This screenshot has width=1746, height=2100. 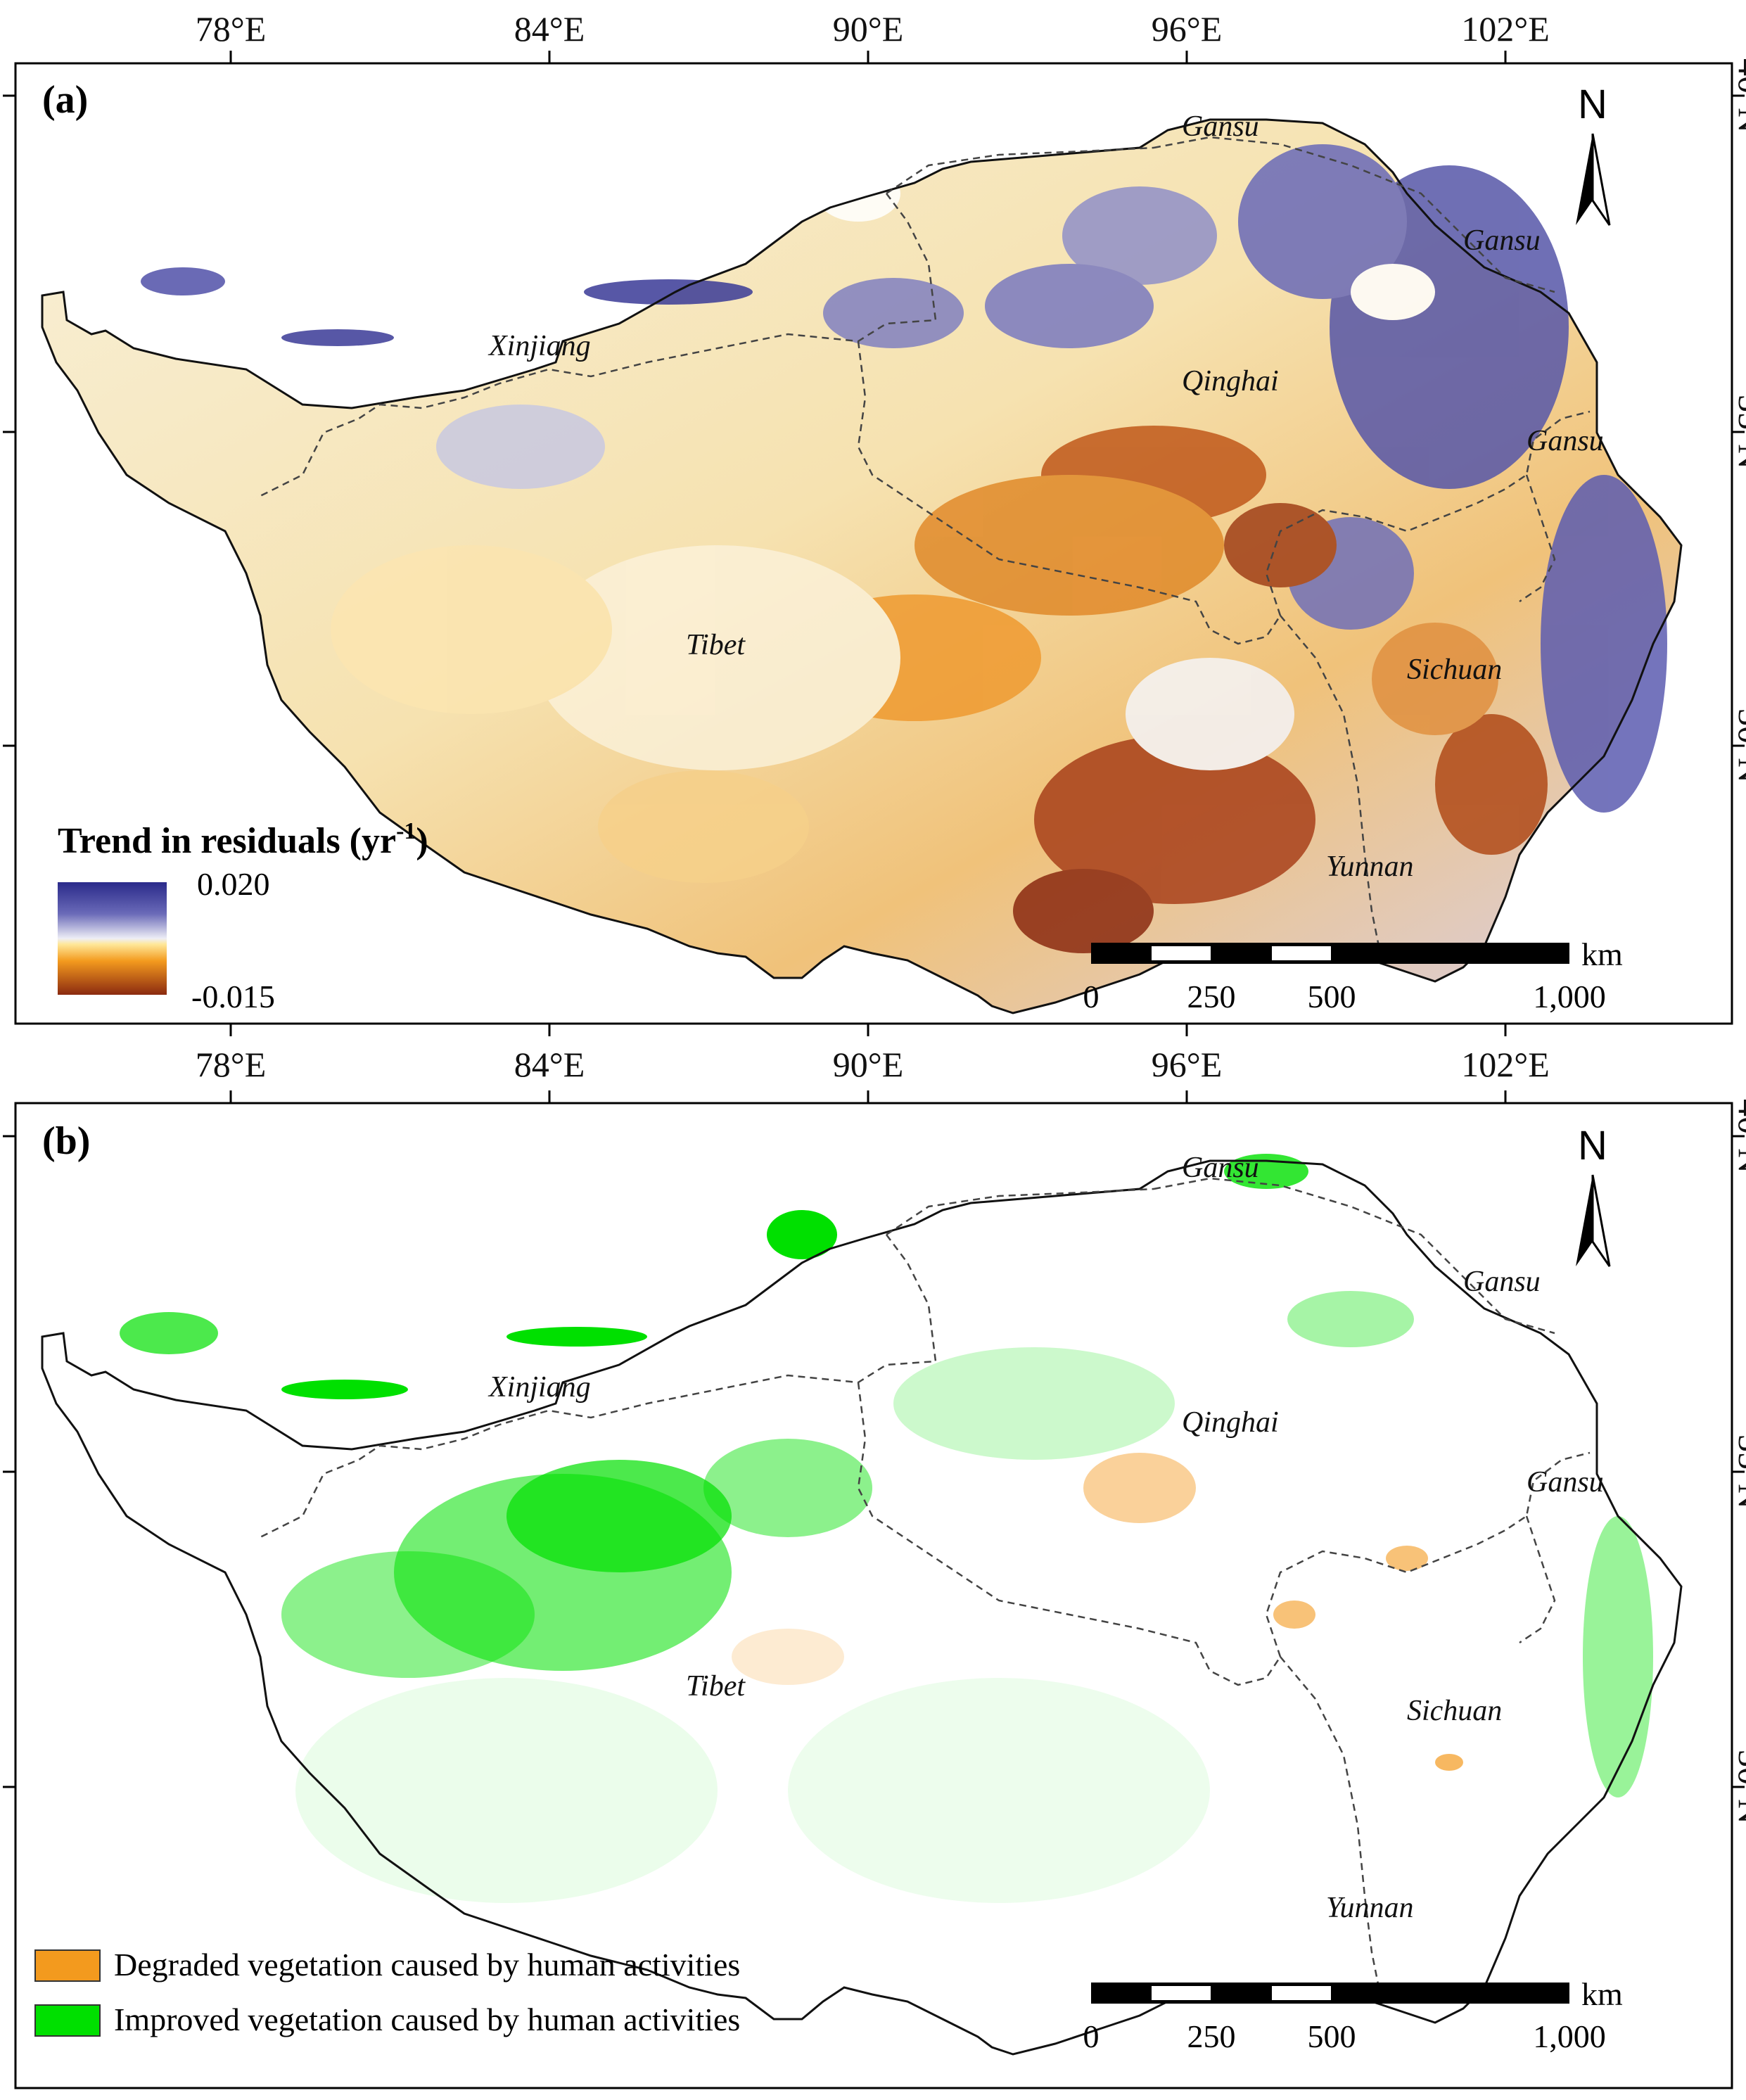 I want to click on legend-min: -0.015, so click(x=233, y=997).